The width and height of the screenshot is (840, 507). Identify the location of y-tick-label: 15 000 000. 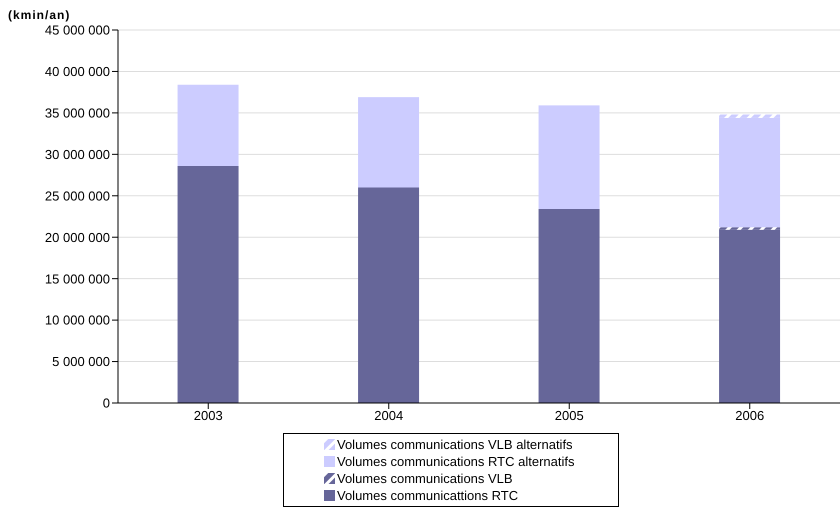
(77, 278).